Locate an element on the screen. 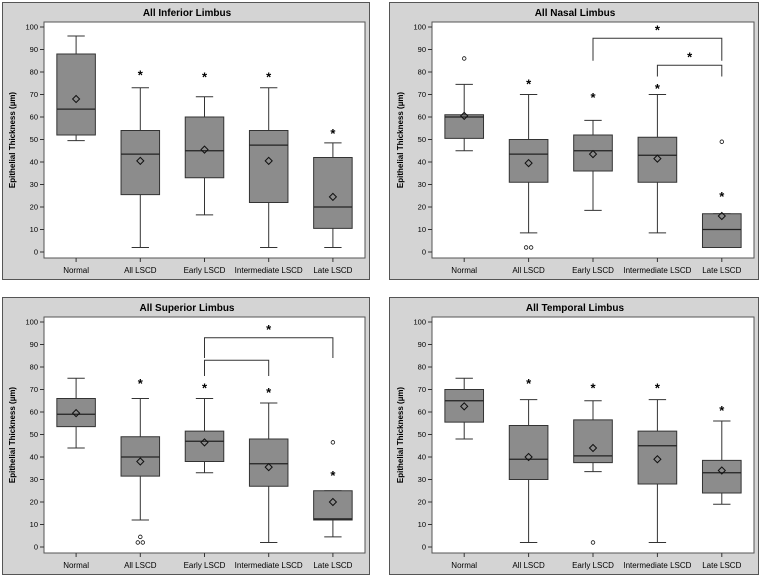 This screenshot has width=761, height=576. chart-title: All Inferior Limbus is located at coordinates (187, 13).